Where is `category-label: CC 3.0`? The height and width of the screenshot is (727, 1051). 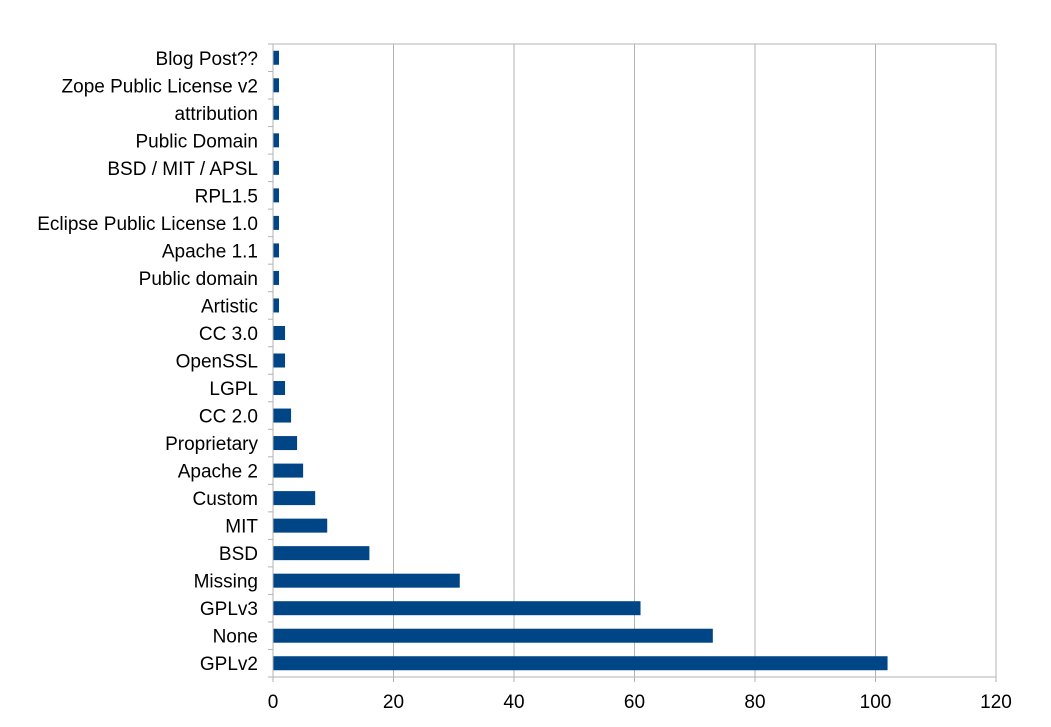
category-label: CC 3.0 is located at coordinates (228, 334).